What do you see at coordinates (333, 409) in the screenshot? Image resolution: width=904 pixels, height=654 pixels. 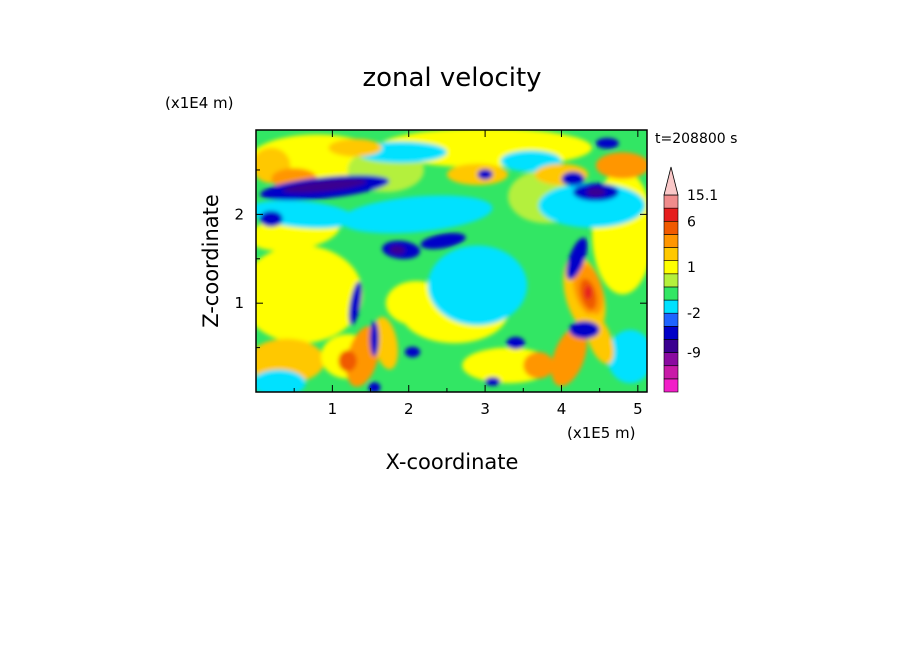 I see `x-tick-label: 1` at bounding box center [333, 409].